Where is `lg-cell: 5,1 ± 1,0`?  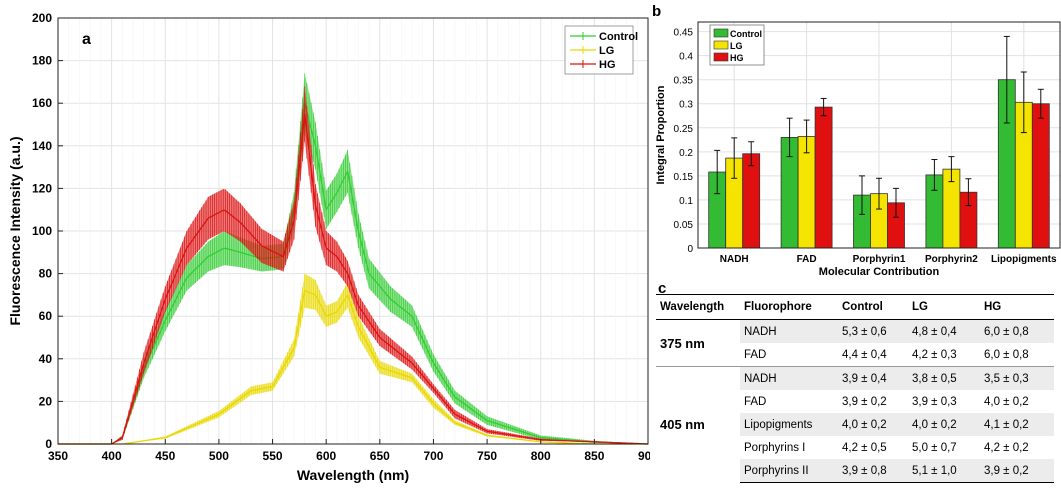
lg-cell: 5,1 ± 1,0 is located at coordinates (944, 471).